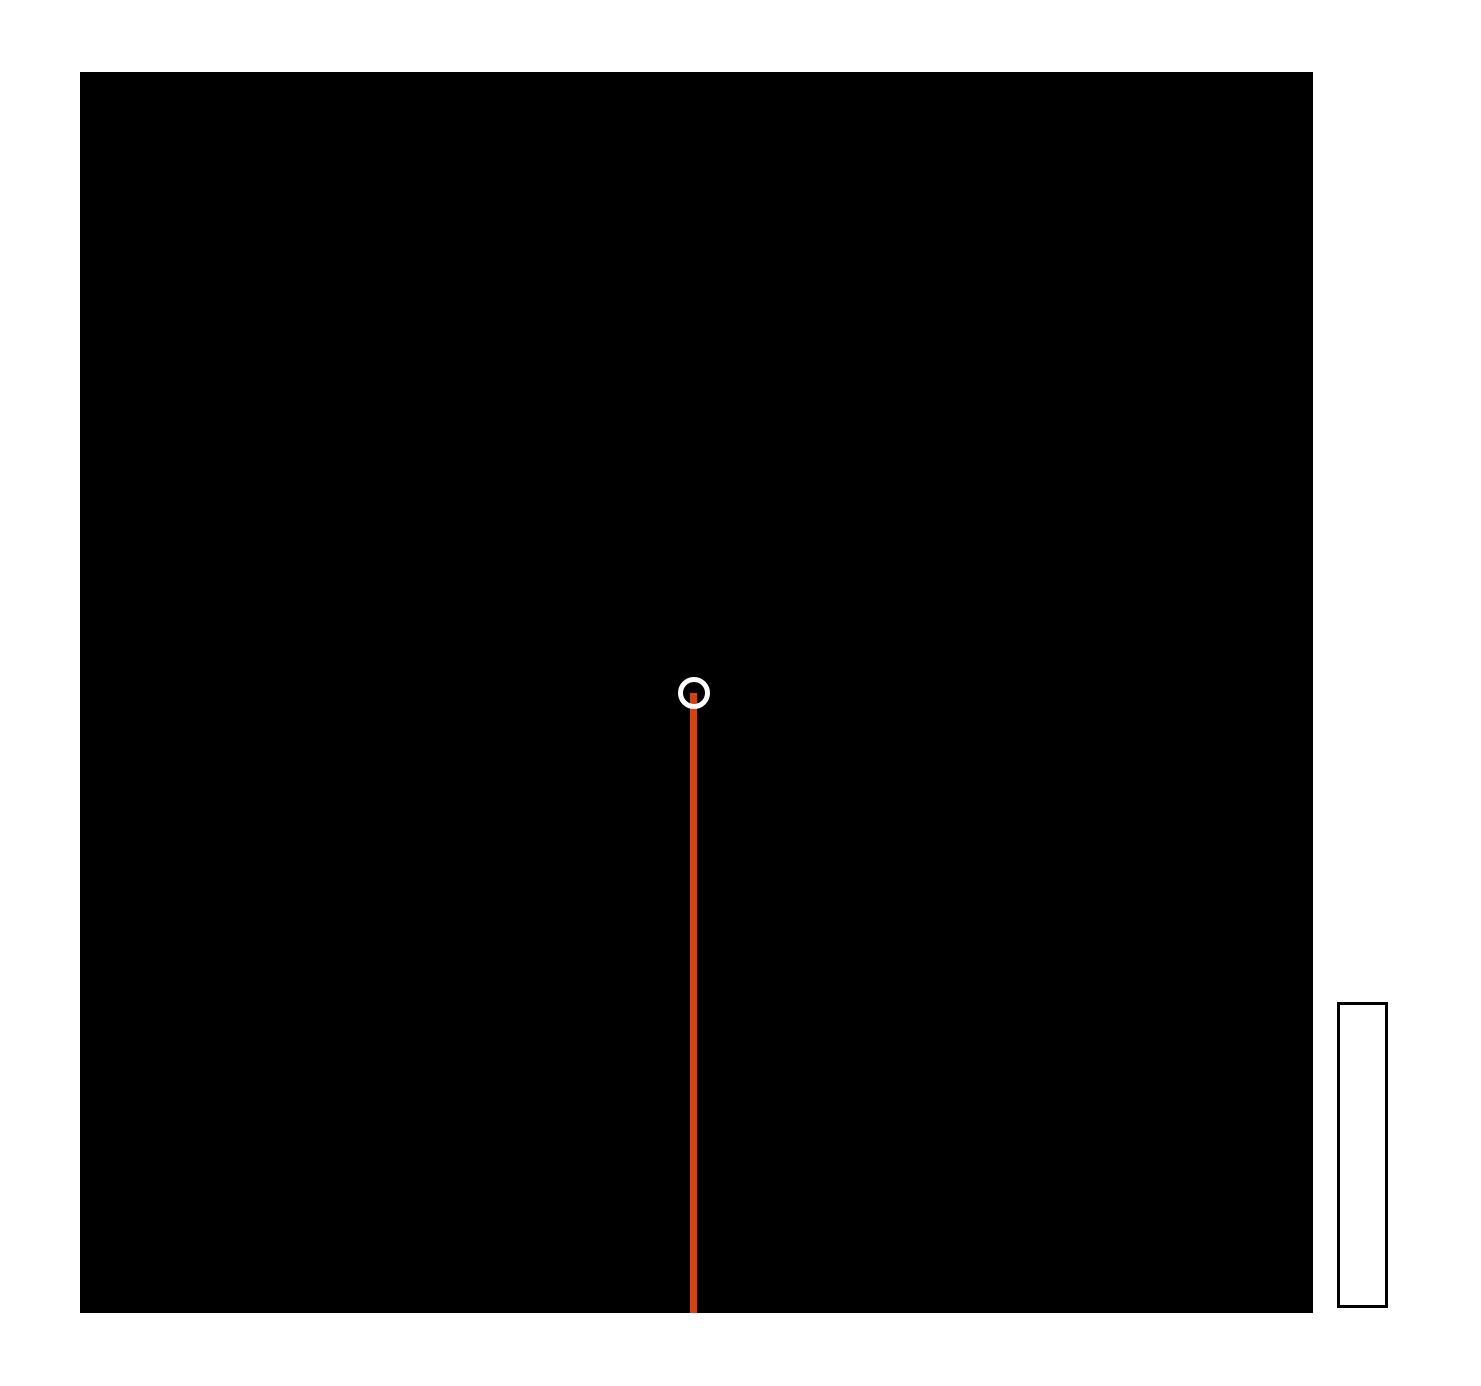  I want to click on colorbar, so click(1362, 1155).